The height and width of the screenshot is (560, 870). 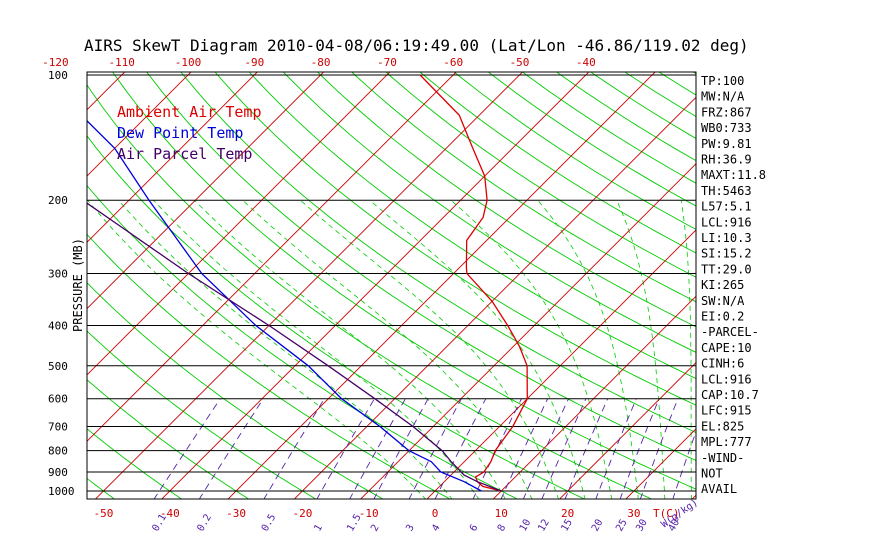 What do you see at coordinates (726, 254) in the screenshot?
I see `side-panel-stat: SI:15.2` at bounding box center [726, 254].